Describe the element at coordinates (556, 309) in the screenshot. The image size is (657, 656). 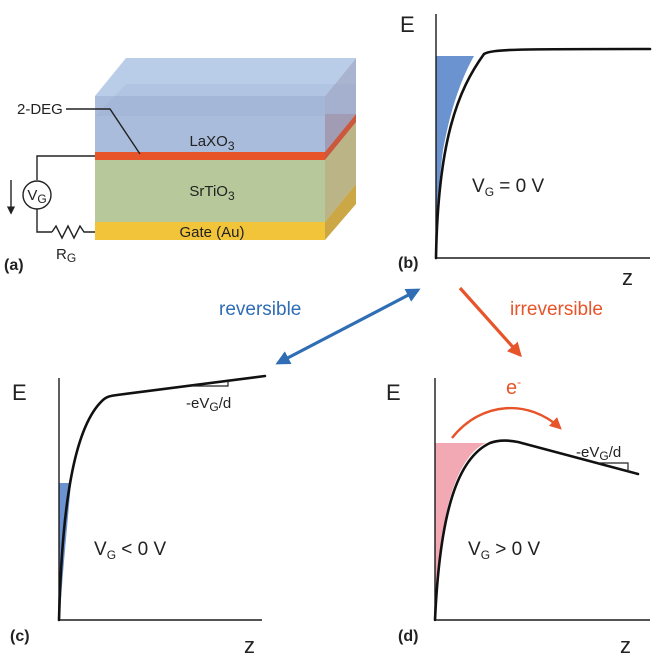
I see `irreversible-label: irreversible` at that location.